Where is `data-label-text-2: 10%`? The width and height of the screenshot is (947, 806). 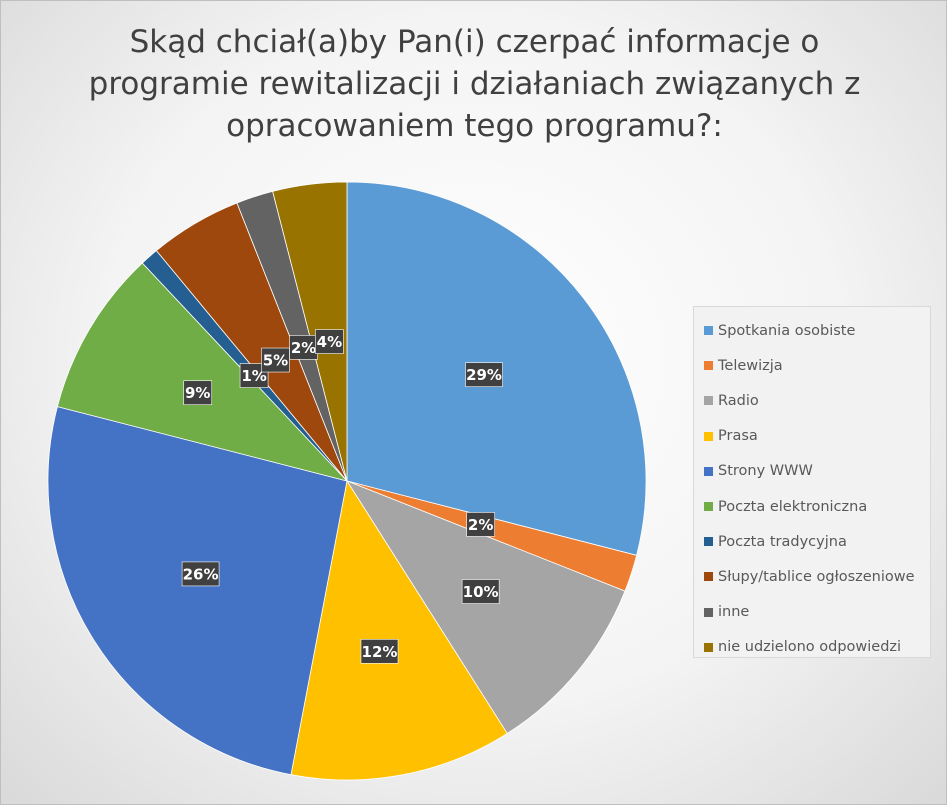
data-label-text-2: 10% is located at coordinates (481, 592).